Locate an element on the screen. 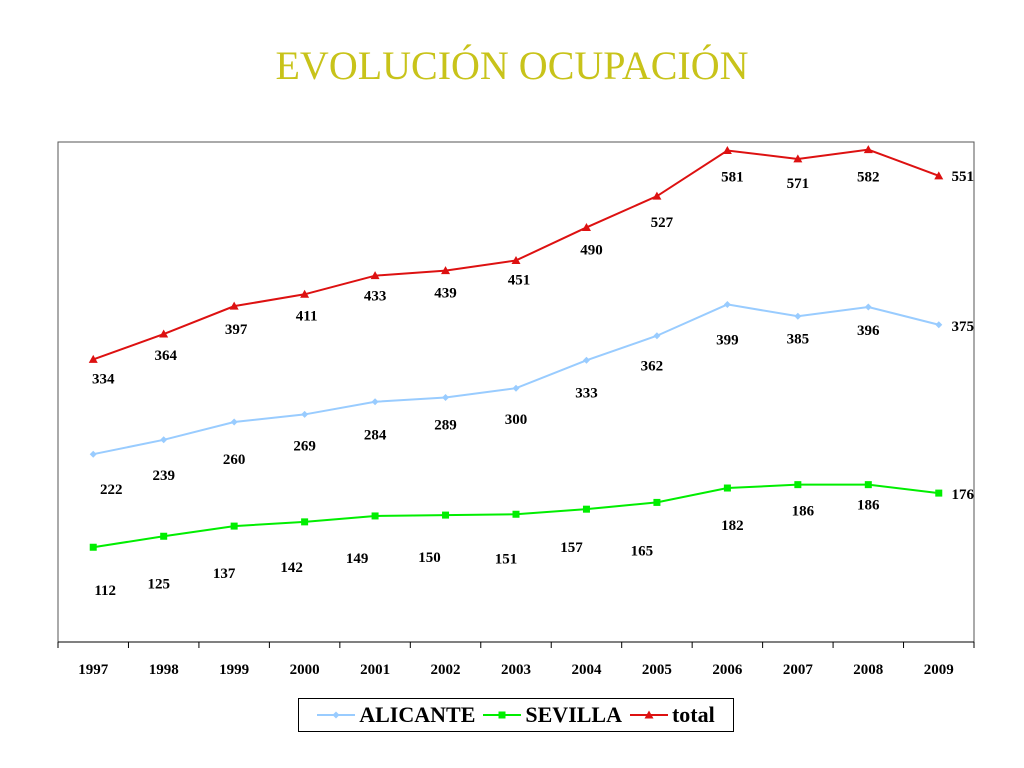 Image resolution: width=1024 pixels, height=768 pixels. legend-swatch-sevilla is located at coordinates (502, 715).